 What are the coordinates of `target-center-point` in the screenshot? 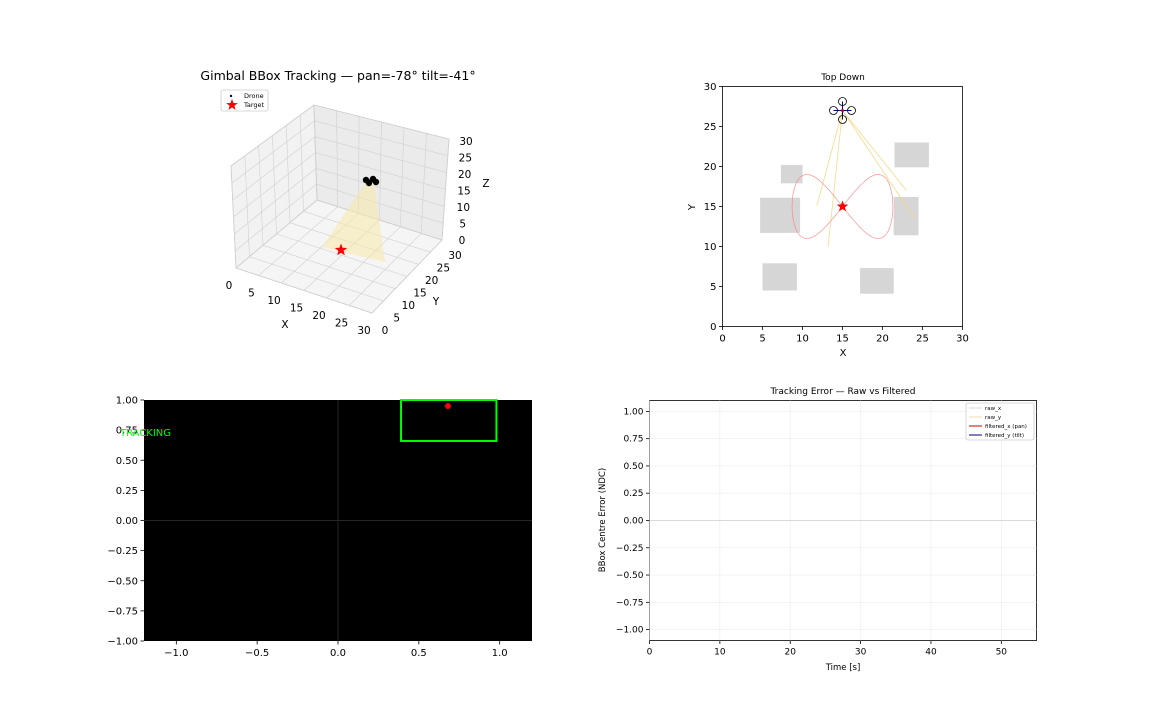 It's located at (447, 406).